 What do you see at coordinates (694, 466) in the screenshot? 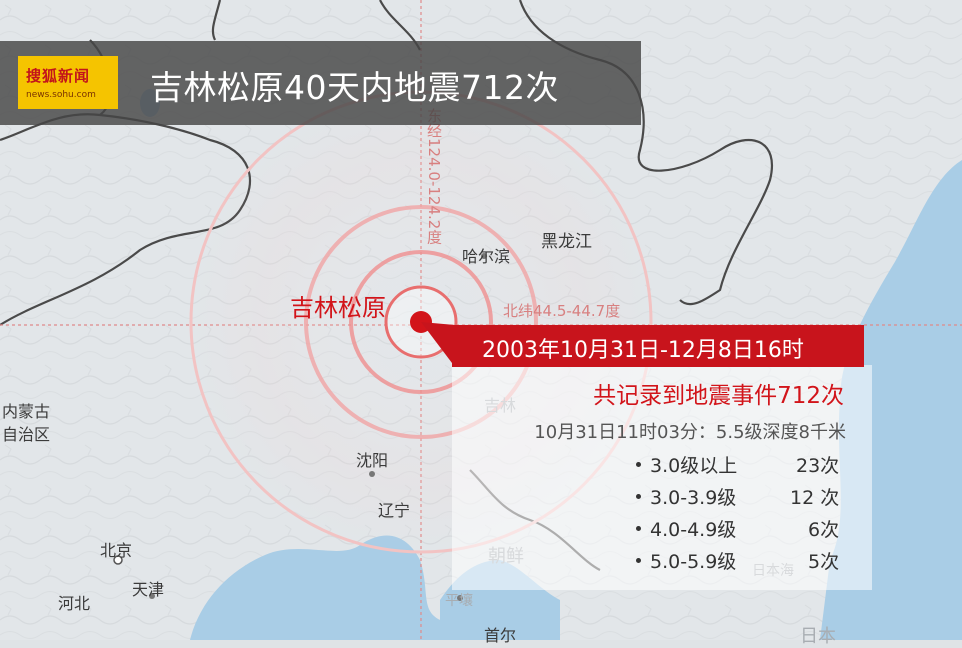
I see `stat-label: 3.0级以上` at bounding box center [694, 466].